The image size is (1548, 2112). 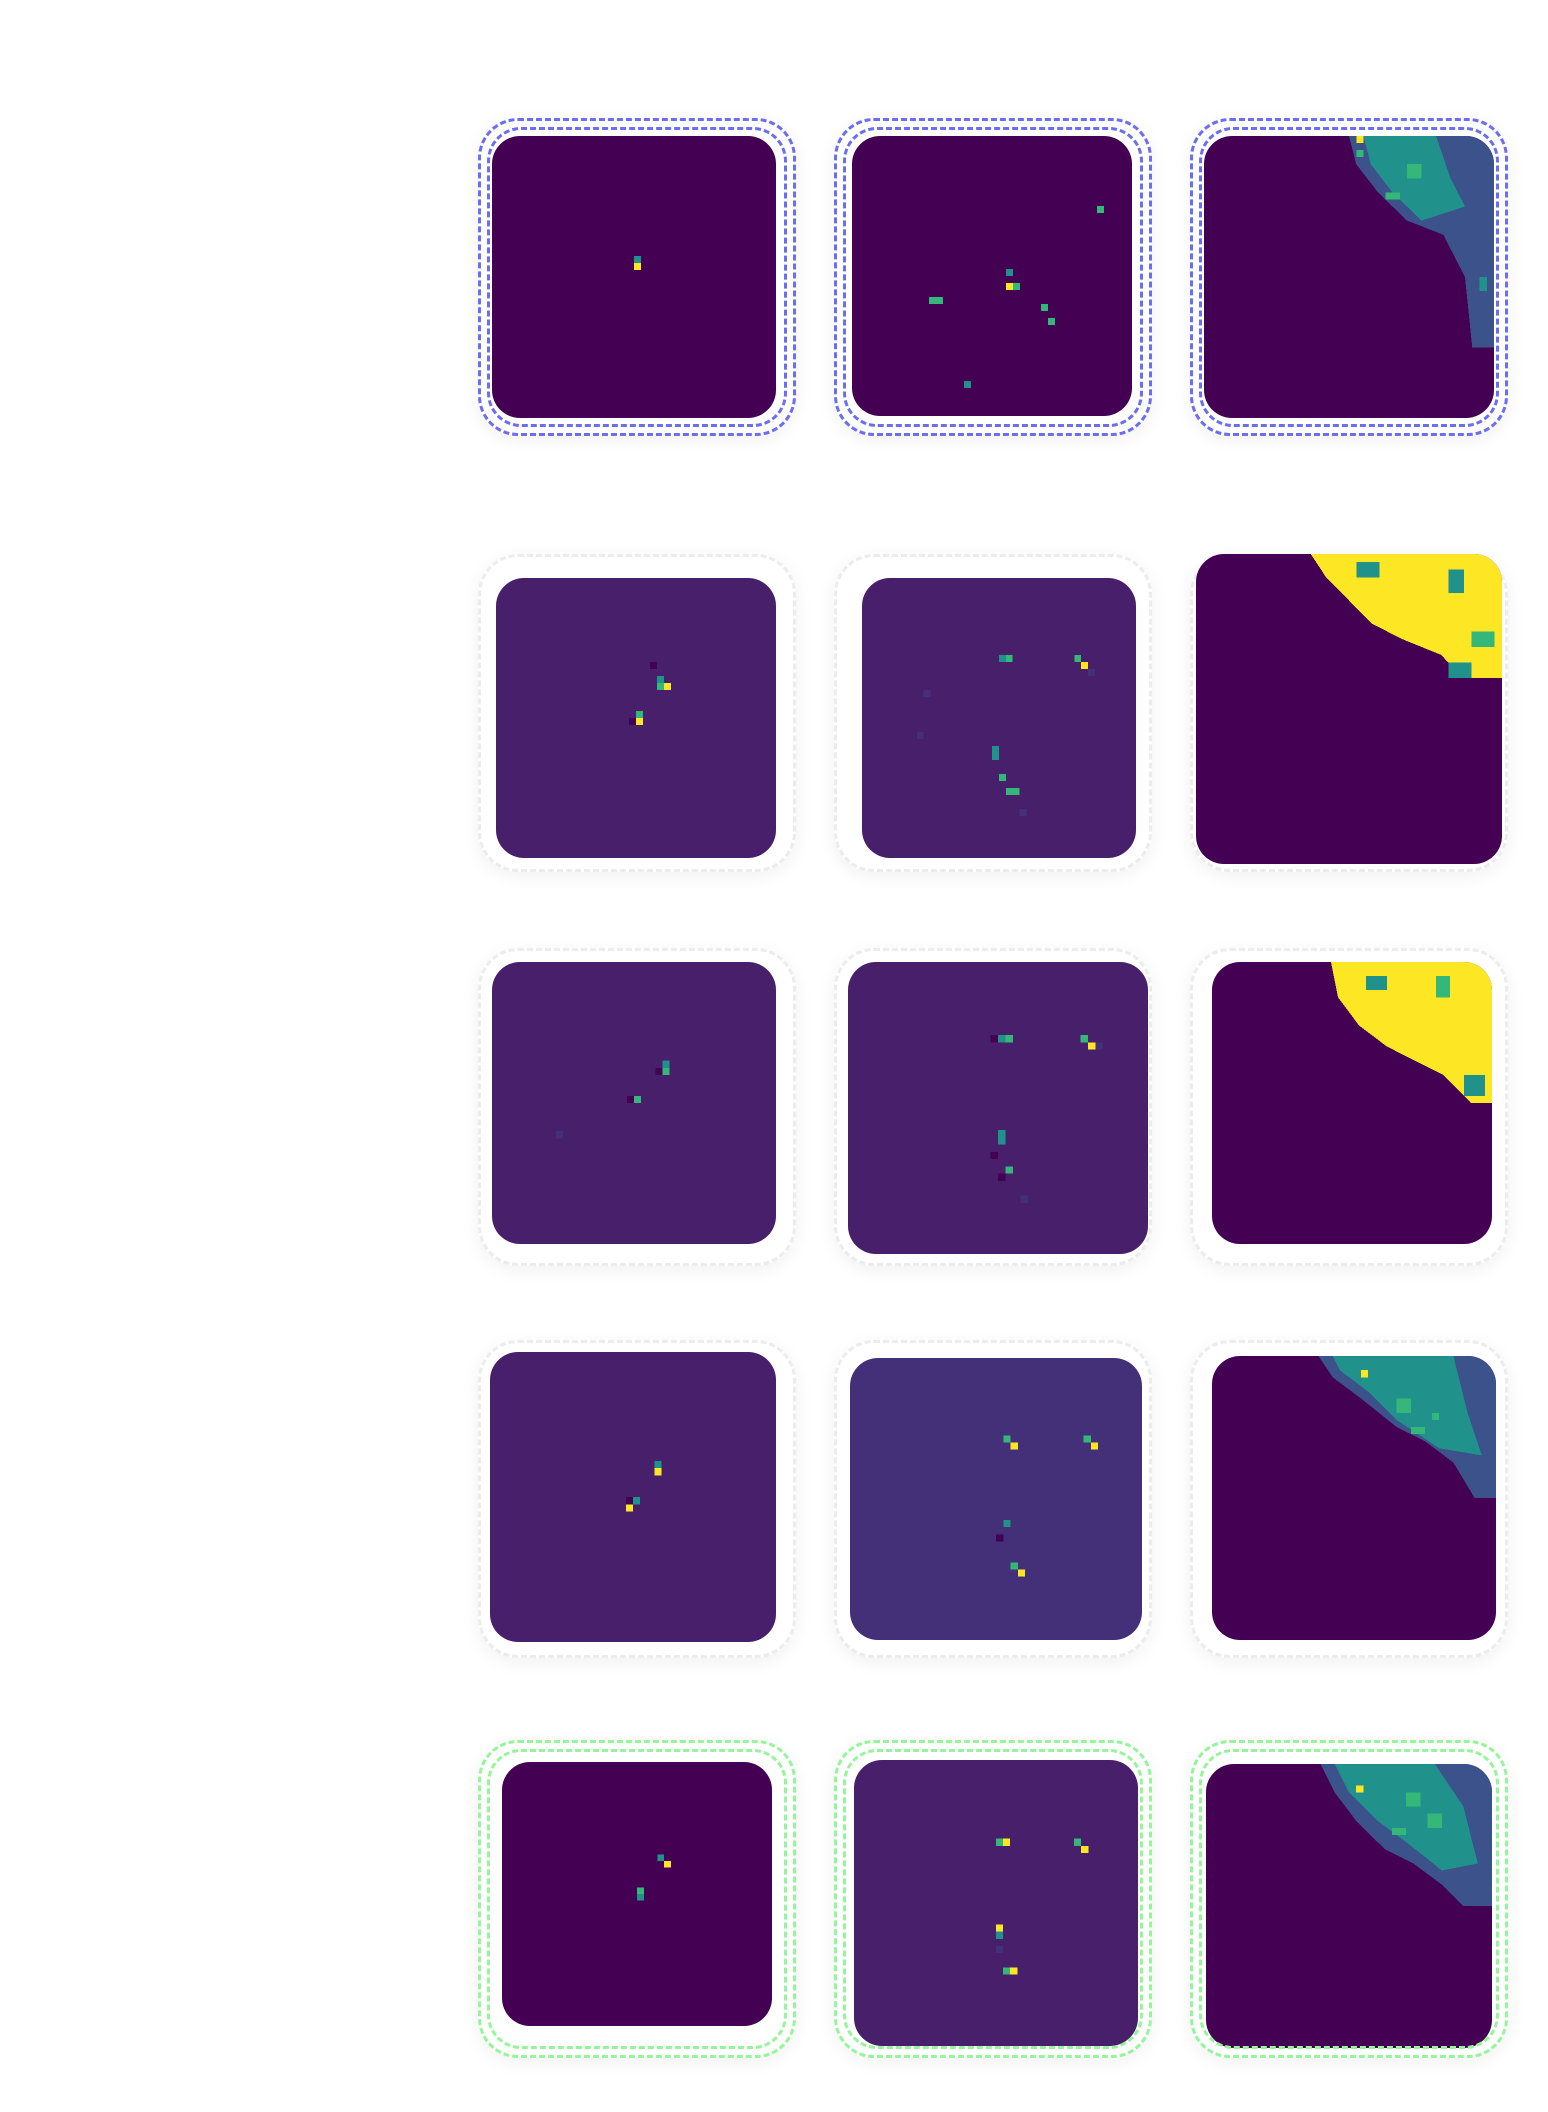 I want to click on heatmap-r3-c2, so click(x=998, y=1108).